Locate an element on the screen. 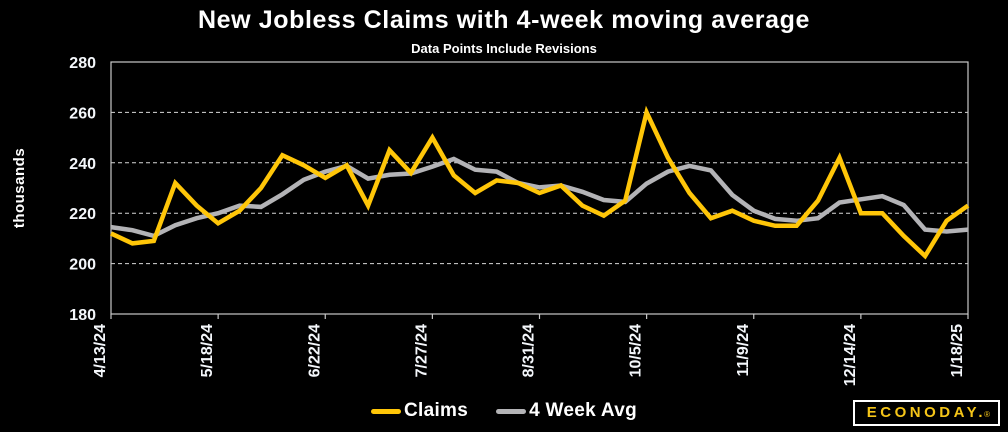 The height and width of the screenshot is (432, 1008). econoday-logo-text: ECONODAY. is located at coordinates (926, 412).